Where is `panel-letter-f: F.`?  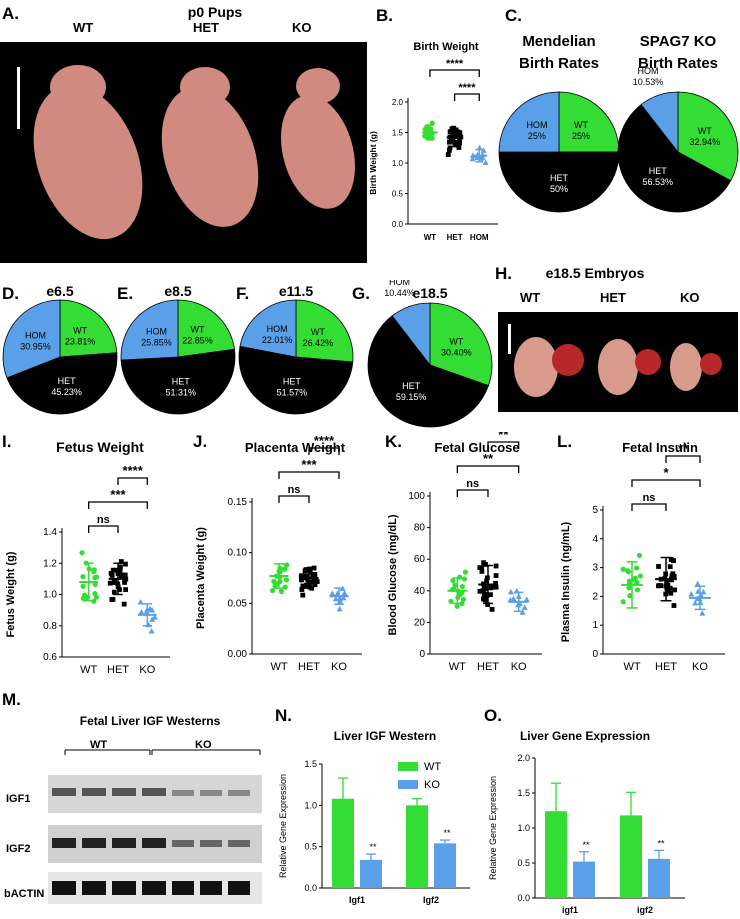
panel-letter-f: F. is located at coordinates (243, 293).